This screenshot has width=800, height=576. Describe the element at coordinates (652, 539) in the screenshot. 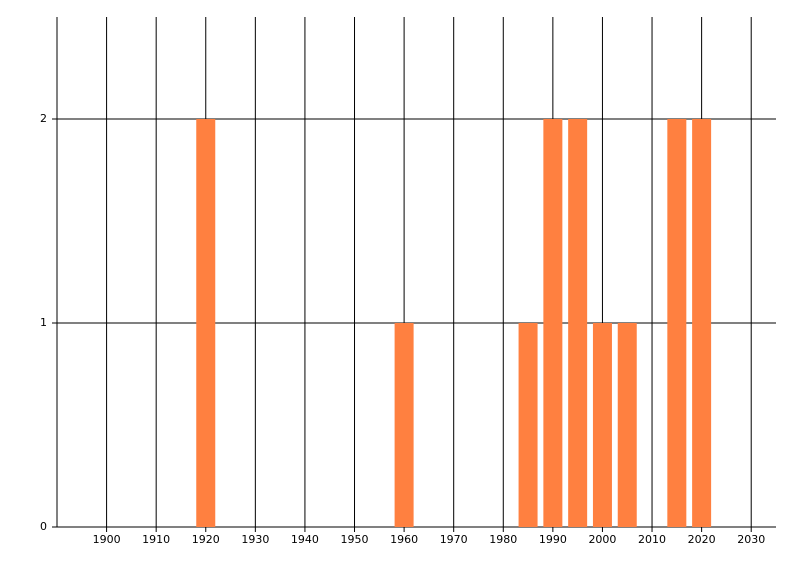

I see `x-tick-label: 2010` at that location.